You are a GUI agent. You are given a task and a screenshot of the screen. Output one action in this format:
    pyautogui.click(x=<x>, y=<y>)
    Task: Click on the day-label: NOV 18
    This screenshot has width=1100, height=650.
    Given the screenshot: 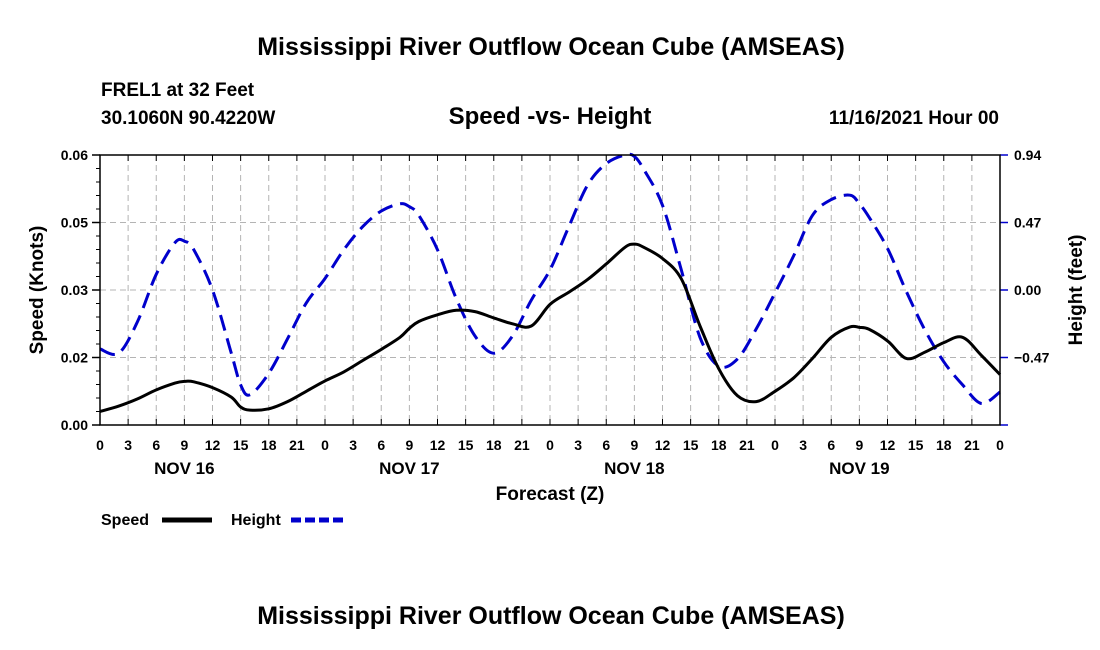 What is the action you would take?
    pyautogui.click(x=634, y=468)
    